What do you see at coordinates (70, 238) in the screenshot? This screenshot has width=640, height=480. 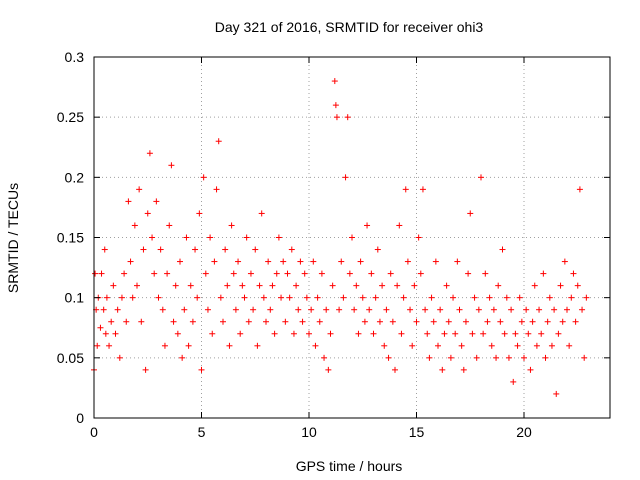 I see `y-tick-label: 0.15` at bounding box center [70, 238].